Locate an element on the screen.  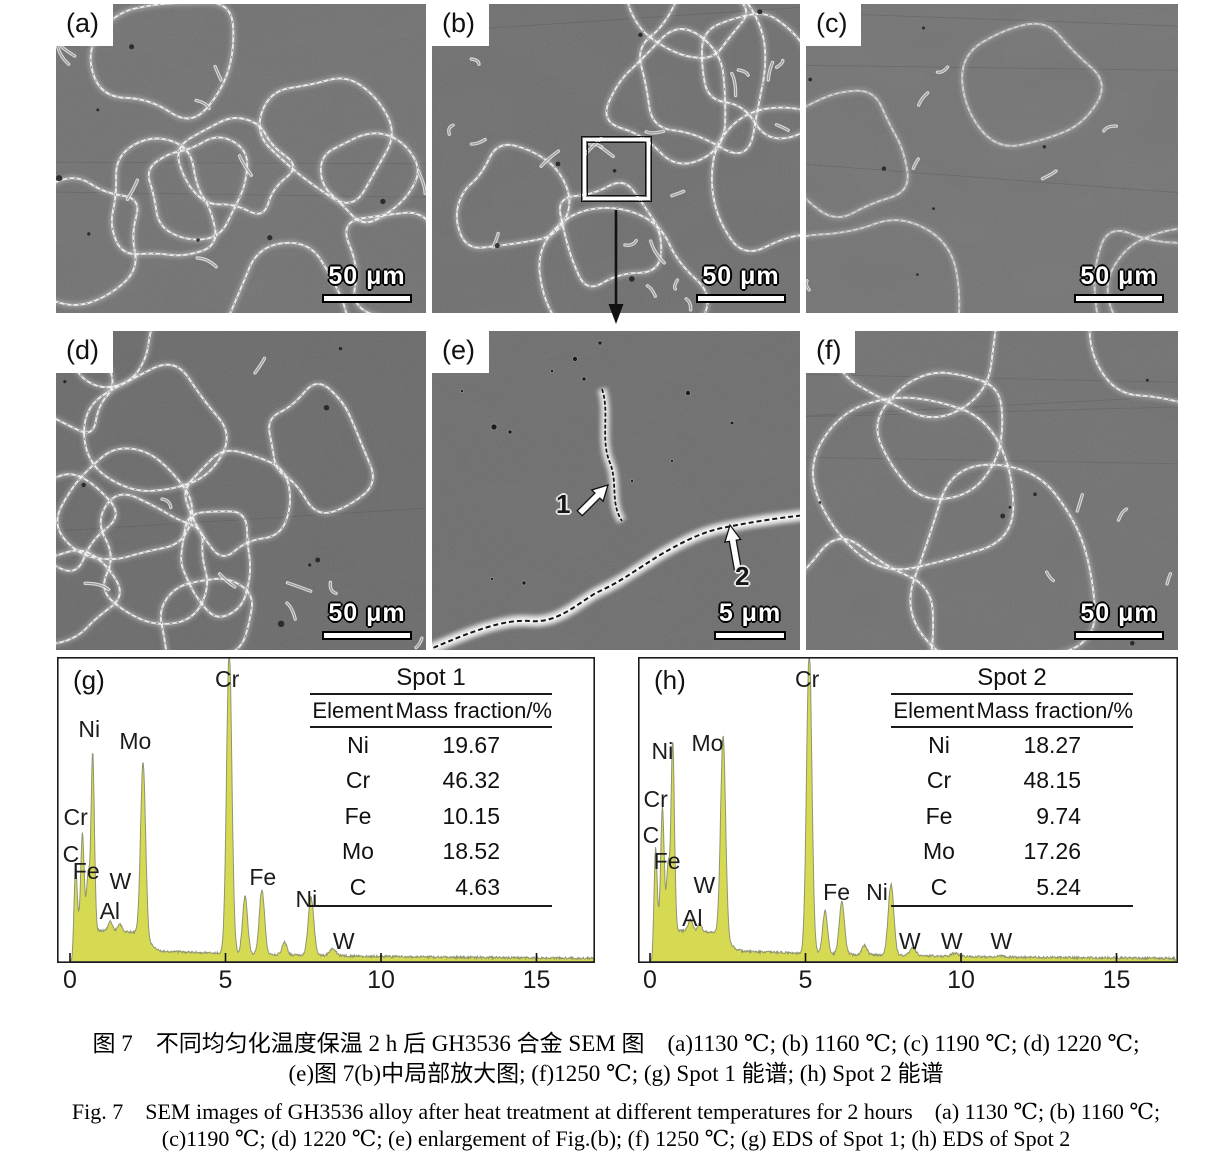
inset-box is located at coordinates (616, 169).